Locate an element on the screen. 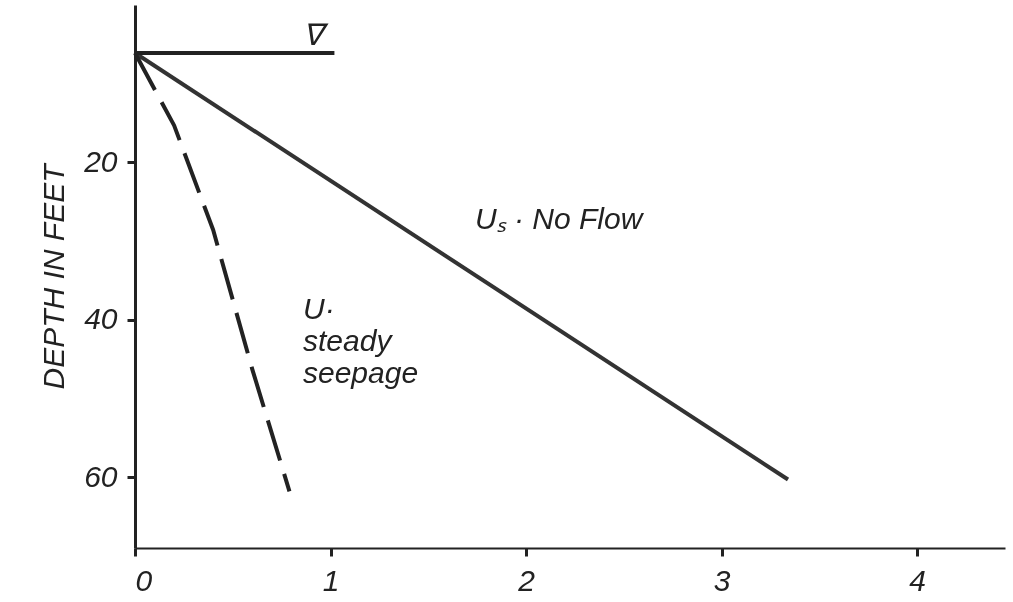 The width and height of the screenshot is (1013, 602). y-tick-label: 40 is located at coordinates (101, 319).